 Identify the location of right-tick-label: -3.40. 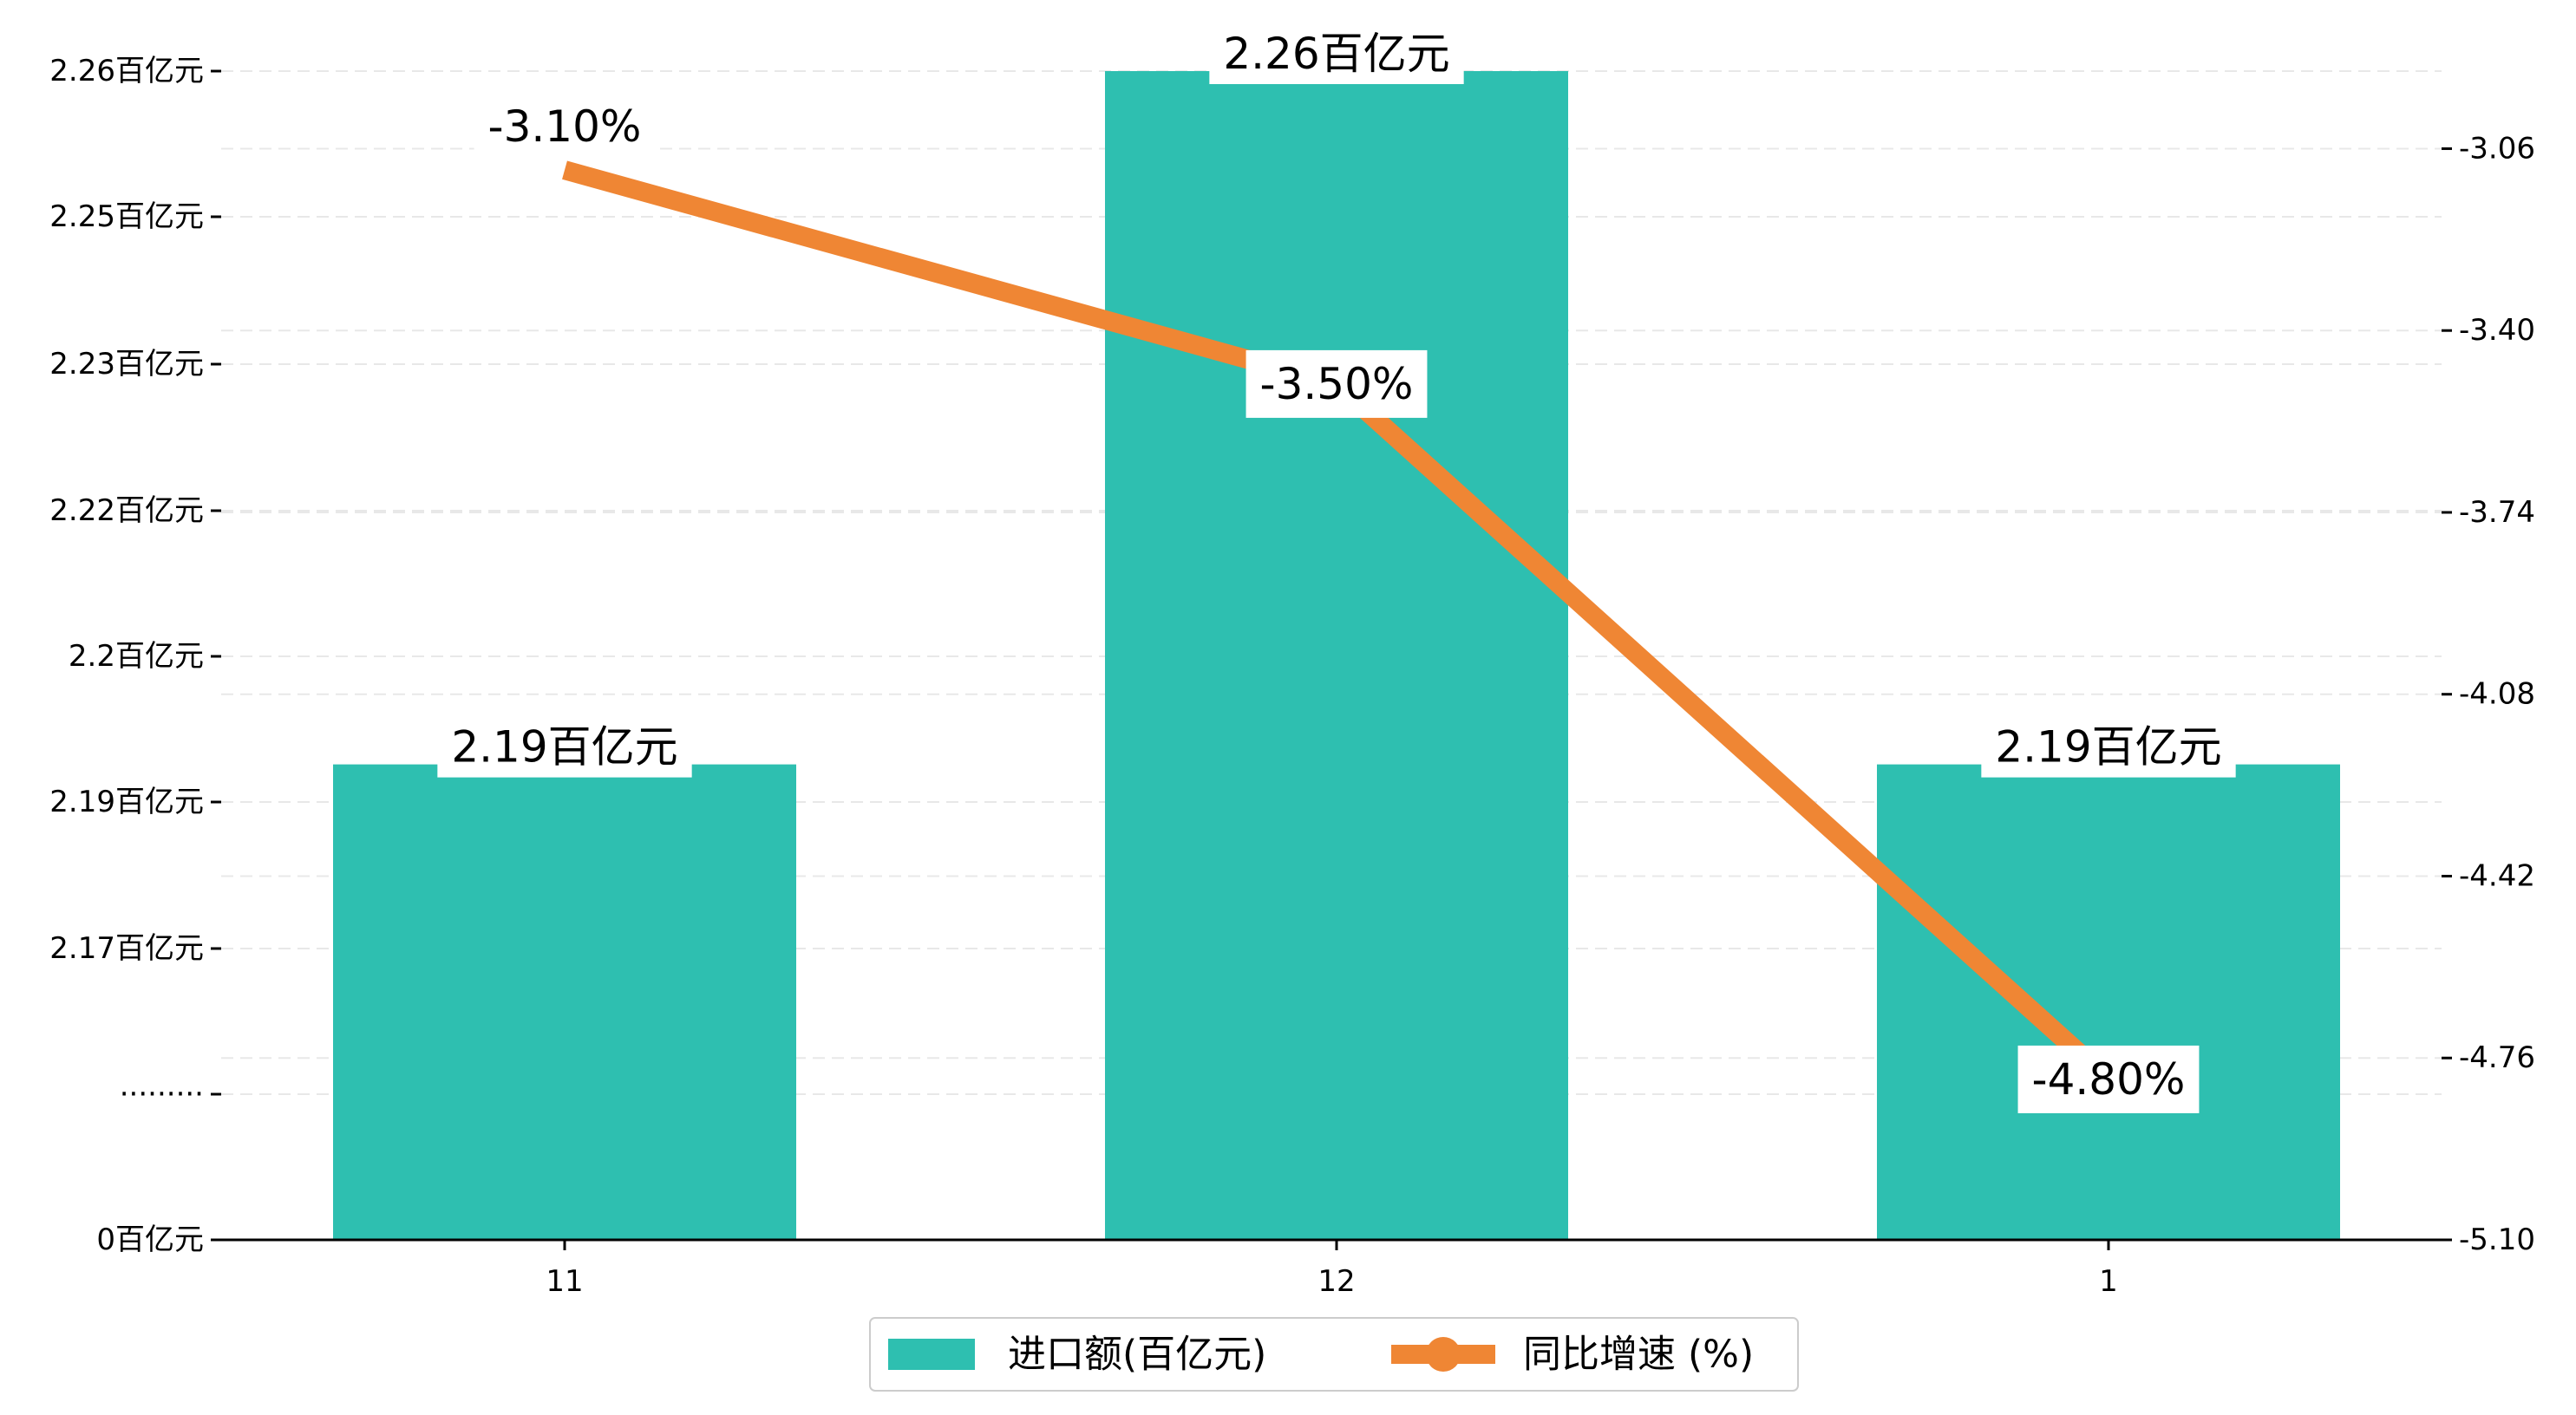
(2497, 330).